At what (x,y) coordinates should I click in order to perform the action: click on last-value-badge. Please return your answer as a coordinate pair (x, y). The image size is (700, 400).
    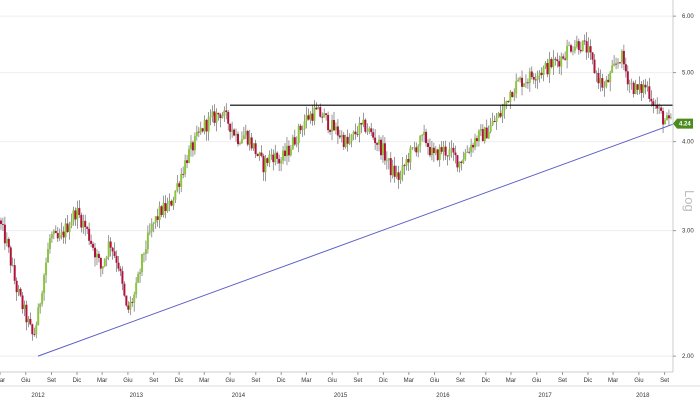
    Looking at the image, I should click on (683, 123).